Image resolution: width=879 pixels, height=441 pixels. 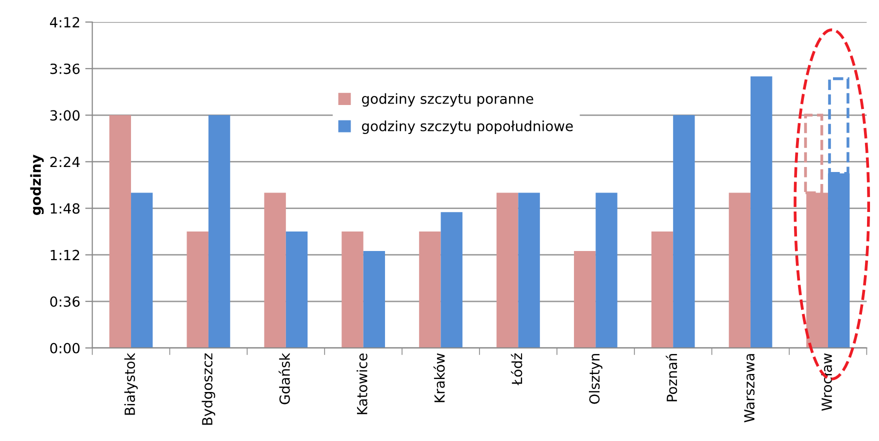 I want to click on x-tick-label: Białystok, so click(x=131, y=383).